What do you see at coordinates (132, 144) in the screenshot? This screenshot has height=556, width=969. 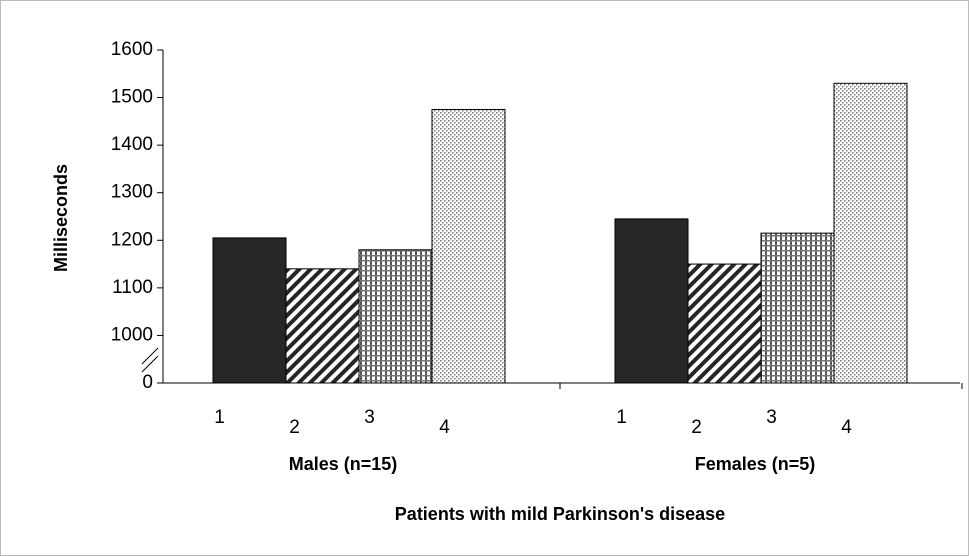 I see `y-tick-label: 1400` at bounding box center [132, 144].